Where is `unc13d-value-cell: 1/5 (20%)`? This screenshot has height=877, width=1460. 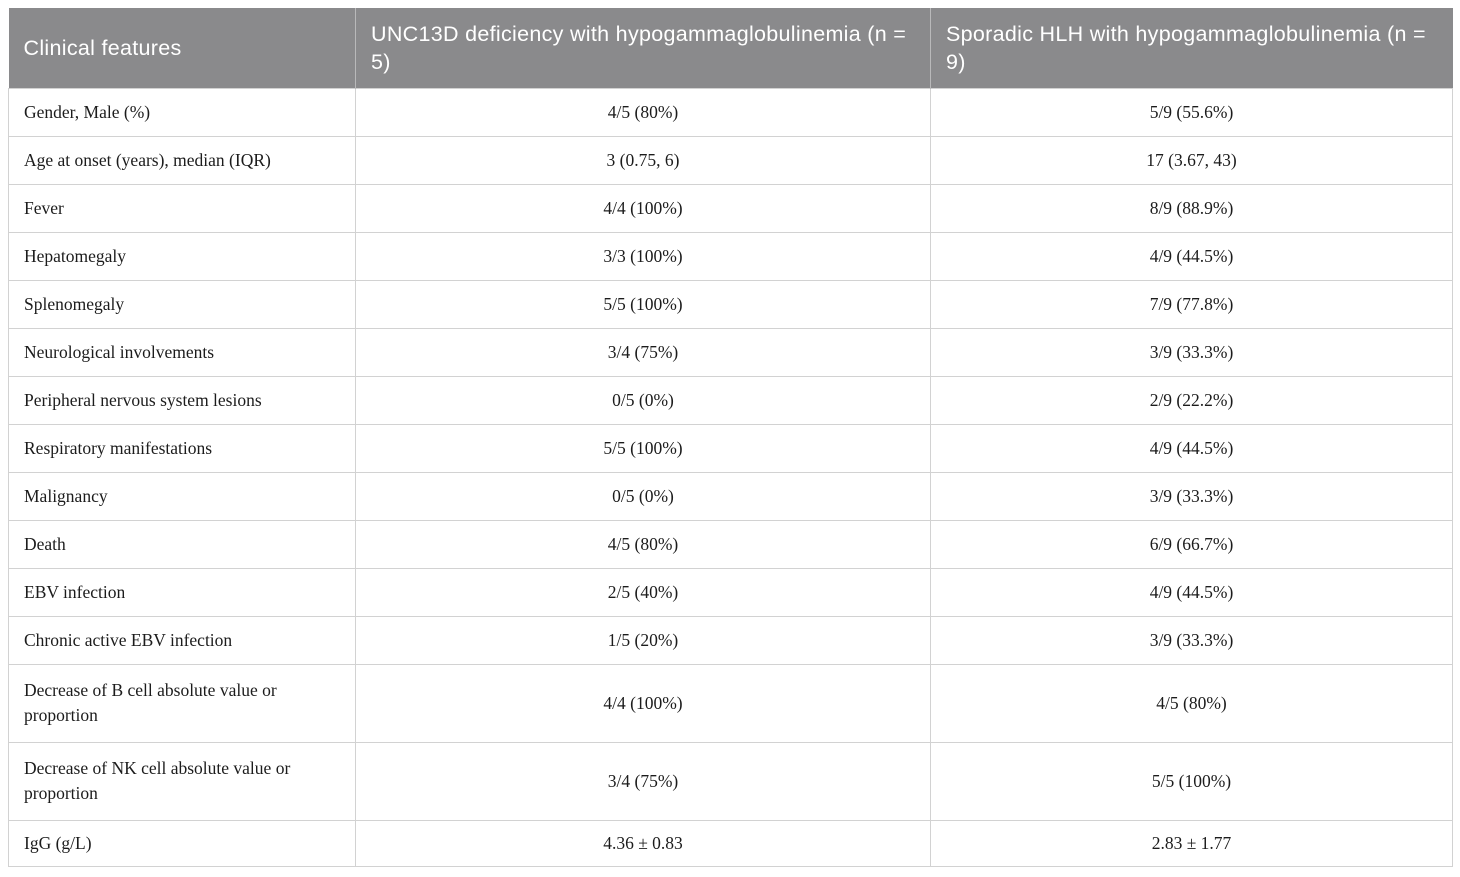 unc13d-value-cell: 1/5 (20%) is located at coordinates (643, 640).